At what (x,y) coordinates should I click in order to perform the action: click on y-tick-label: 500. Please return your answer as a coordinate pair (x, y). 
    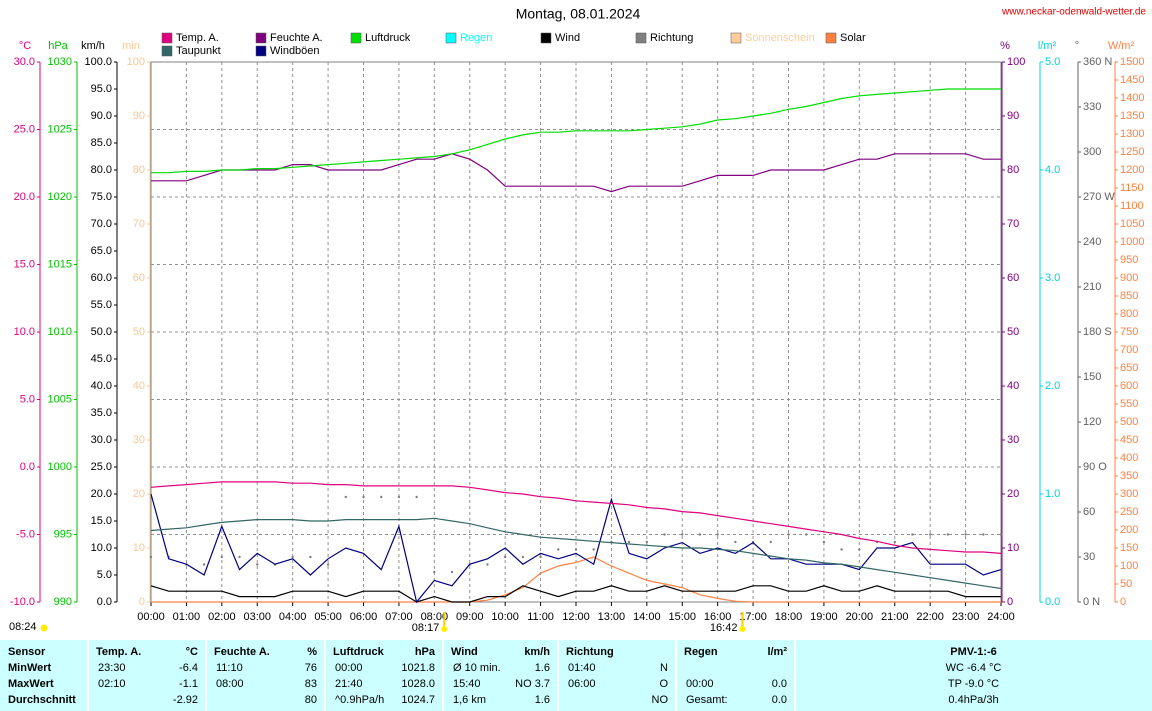
    Looking at the image, I should click on (1129, 422).